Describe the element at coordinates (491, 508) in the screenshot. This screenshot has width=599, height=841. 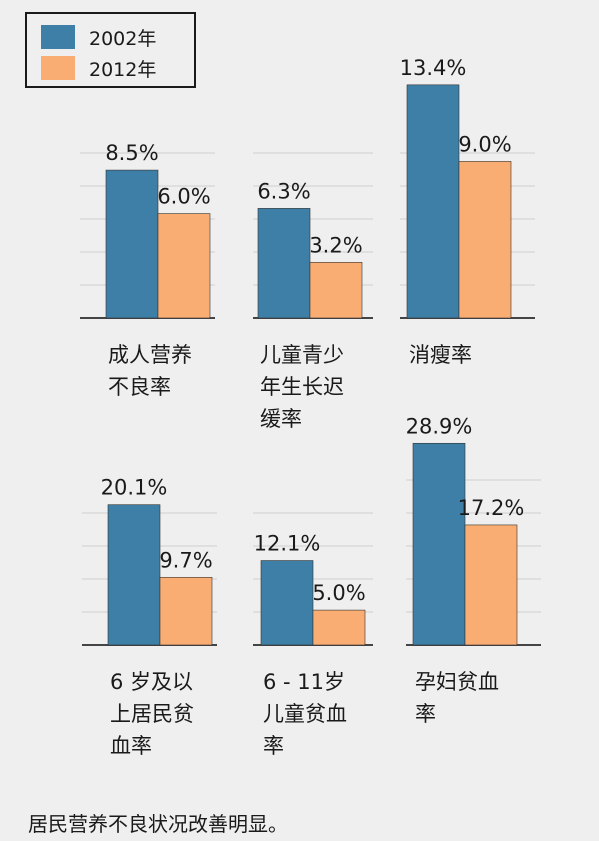
I see `data-label: 17.2%` at that location.